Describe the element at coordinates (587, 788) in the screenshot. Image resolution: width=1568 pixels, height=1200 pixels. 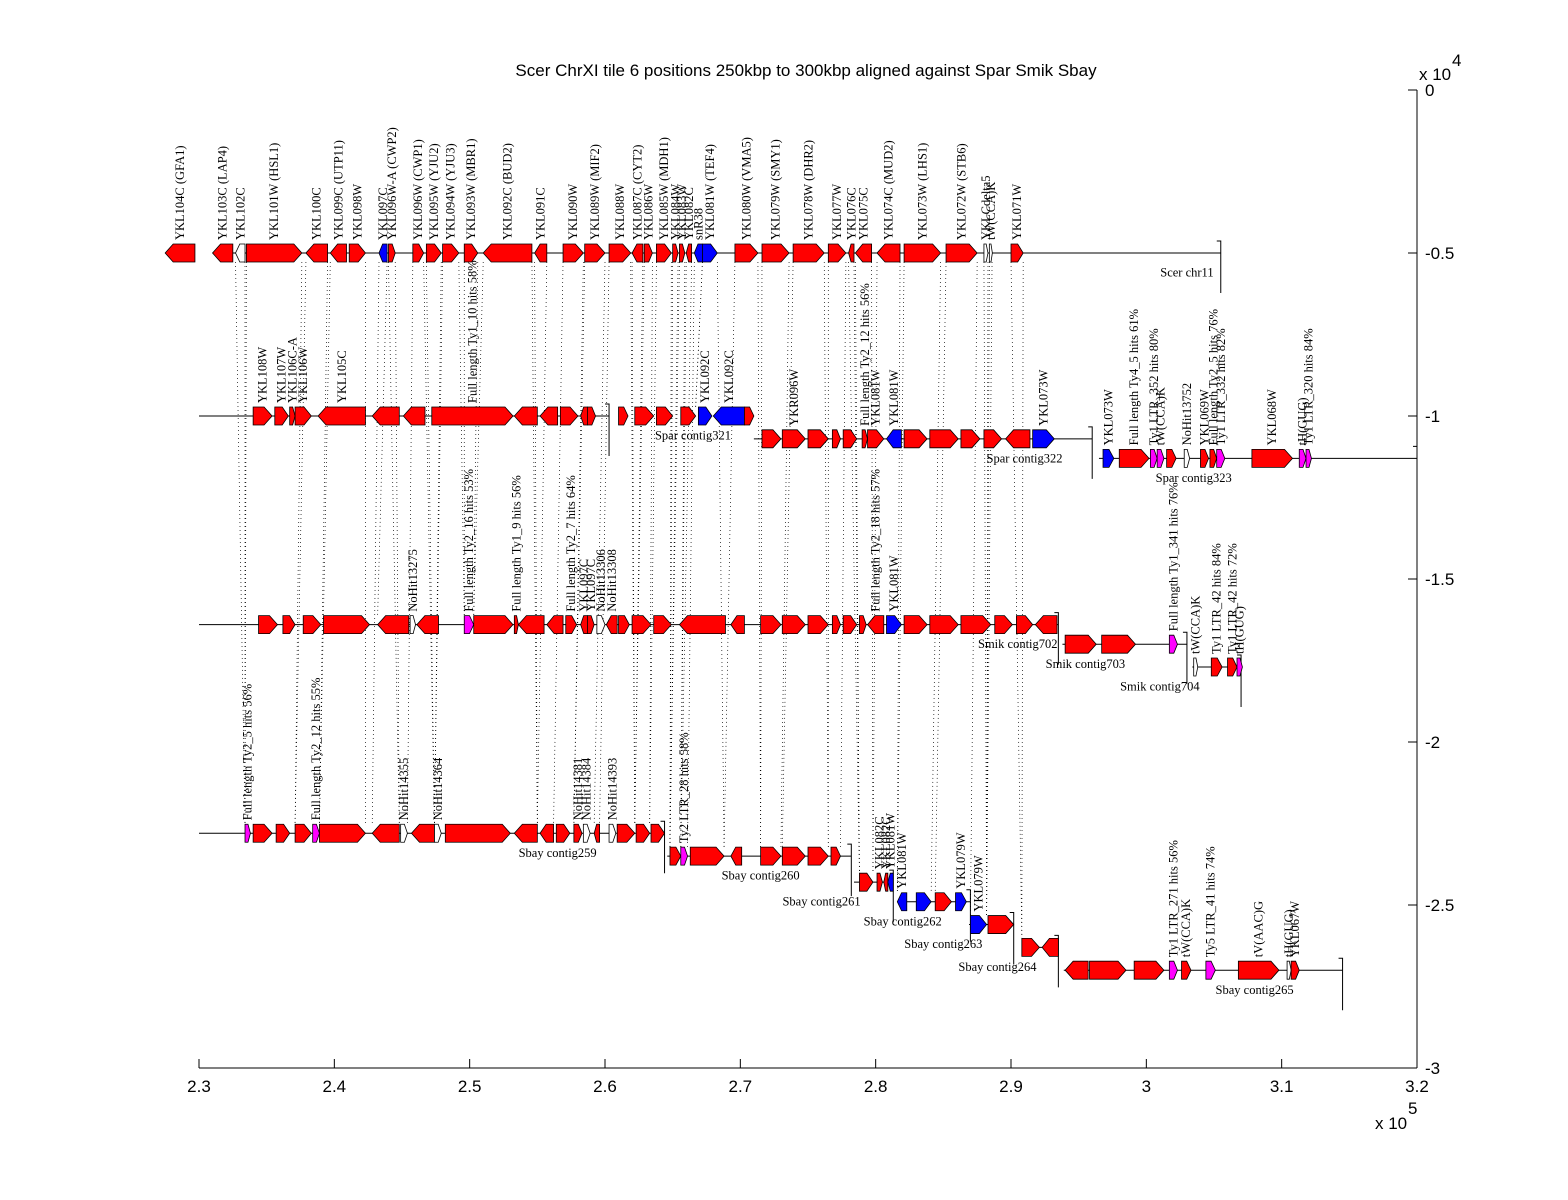
I see `gene-label: NoHit14384` at that location.